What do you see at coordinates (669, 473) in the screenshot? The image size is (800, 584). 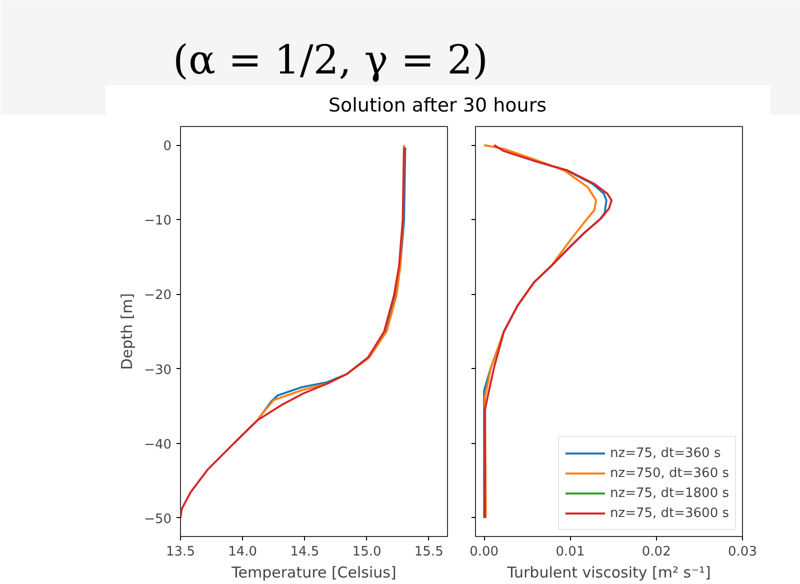 I see `legend-label: nz=750, dt=360 s` at bounding box center [669, 473].